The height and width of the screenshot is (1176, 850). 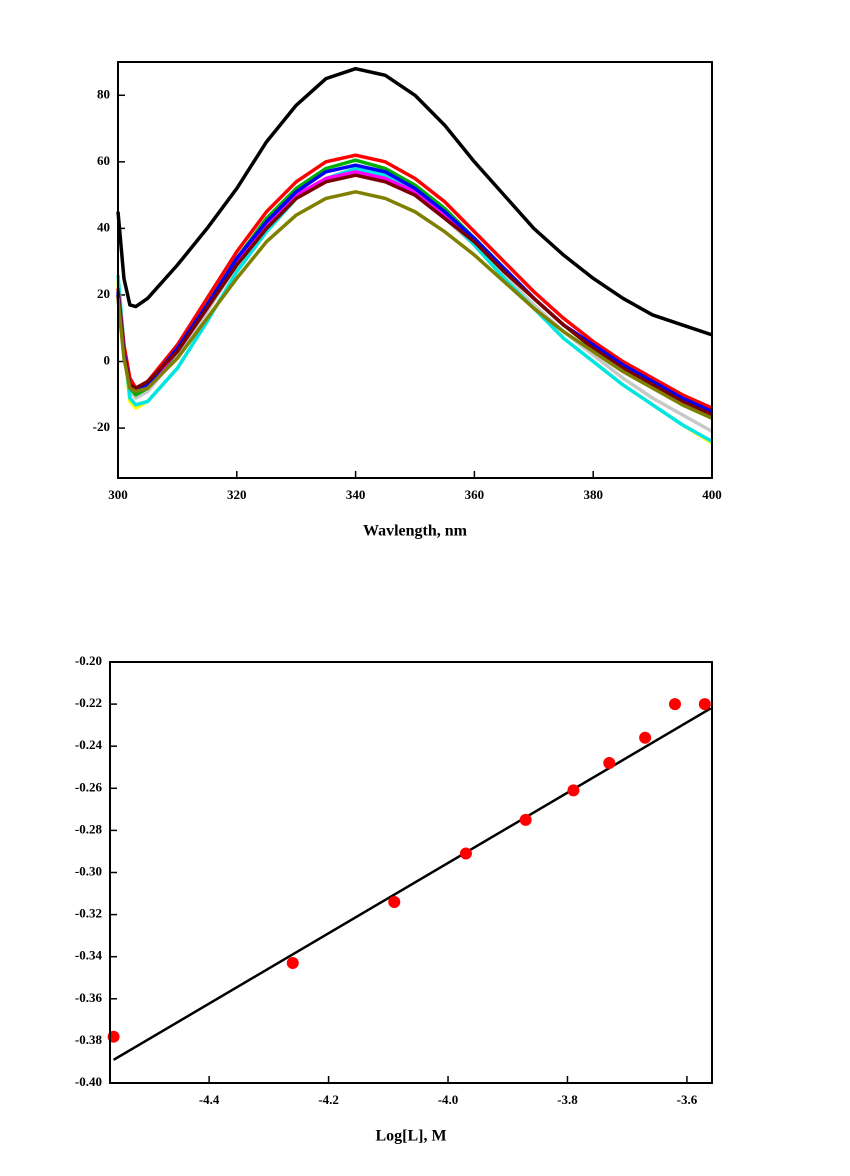 I want to click on x-axis-title: Wavlength, nm, so click(x=415, y=531).